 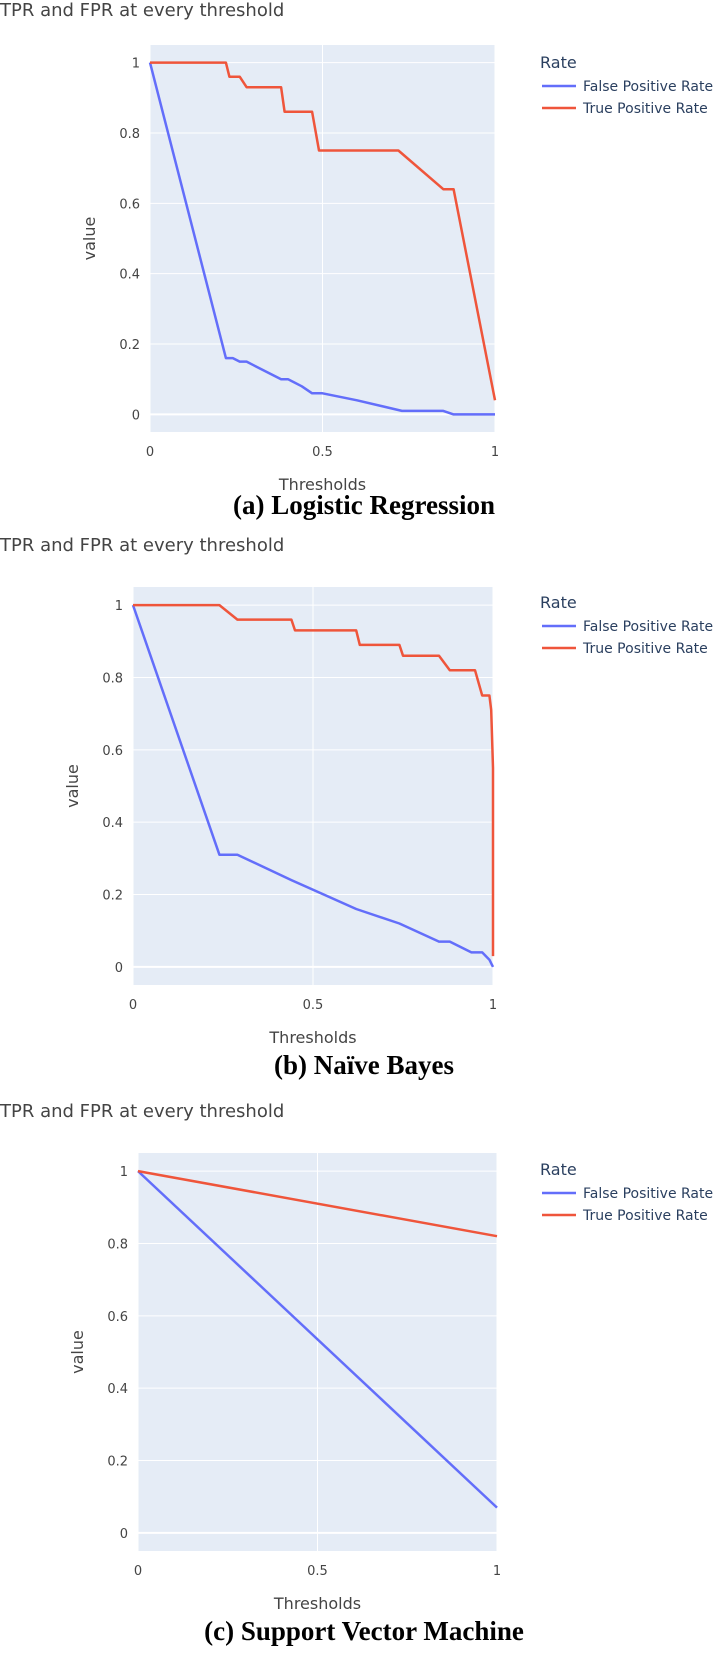 What do you see at coordinates (364, 505) in the screenshot?
I see `chart-caption: (a) Logistic Regression` at bounding box center [364, 505].